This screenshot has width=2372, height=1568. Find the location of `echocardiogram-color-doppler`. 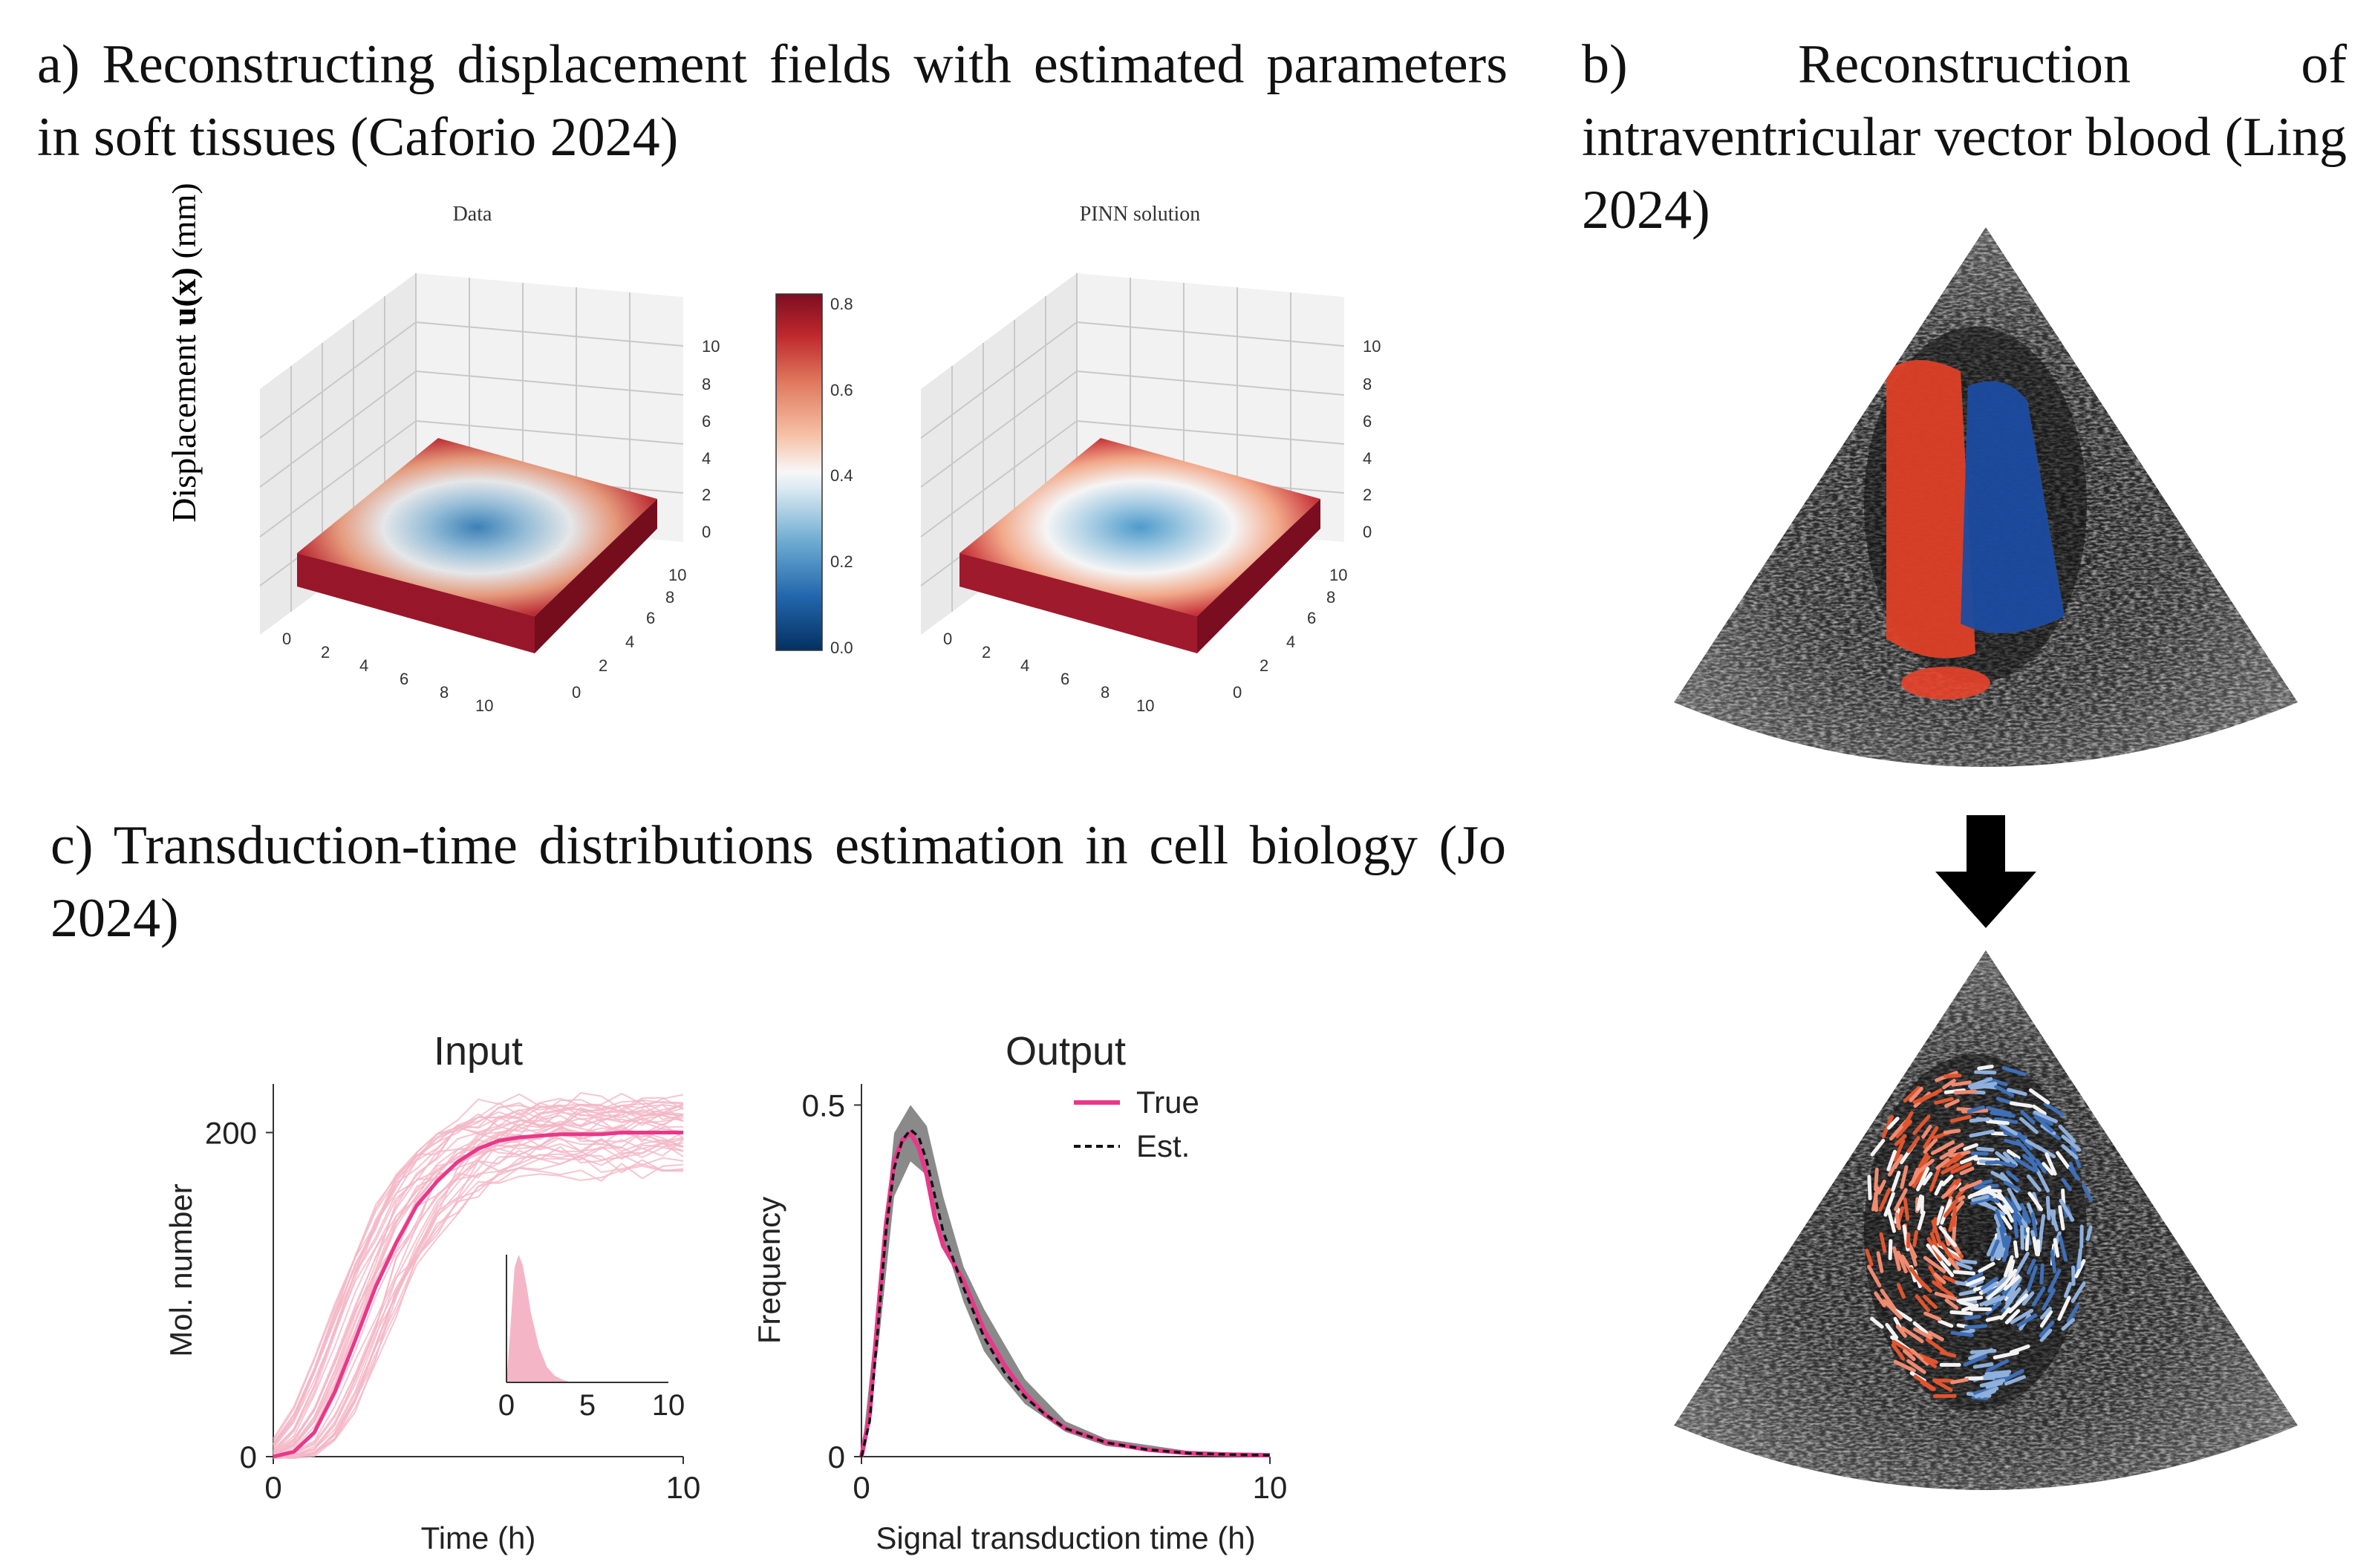

echocardiogram-color-doppler is located at coordinates (1986, 497).